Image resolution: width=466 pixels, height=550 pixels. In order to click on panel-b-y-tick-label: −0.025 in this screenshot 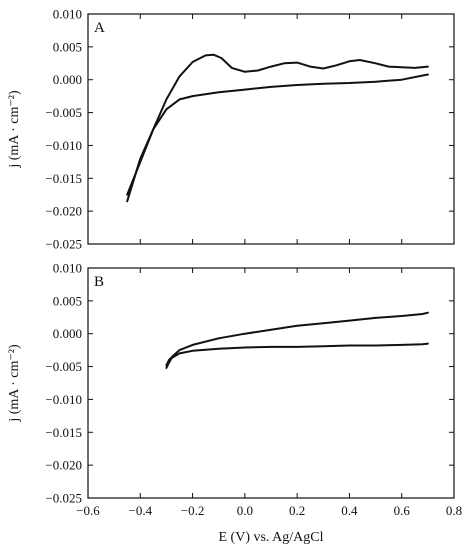, I will do `click(63, 498)`.